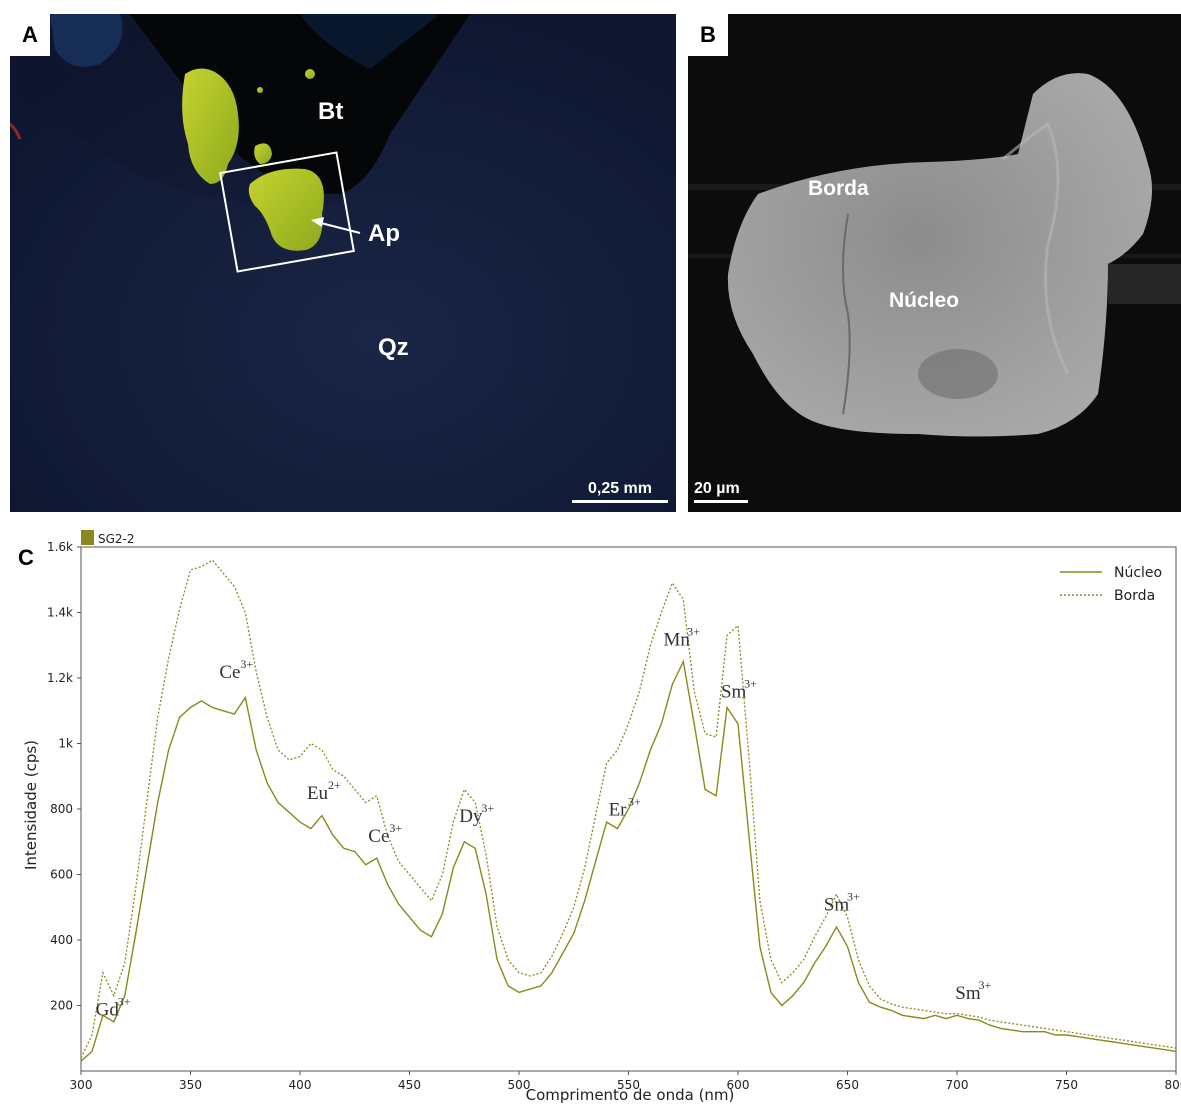 The image size is (1181, 1104). Describe the element at coordinates (717, 488) in the screenshot. I see `scalebar-b-label: 20 µm` at that location.